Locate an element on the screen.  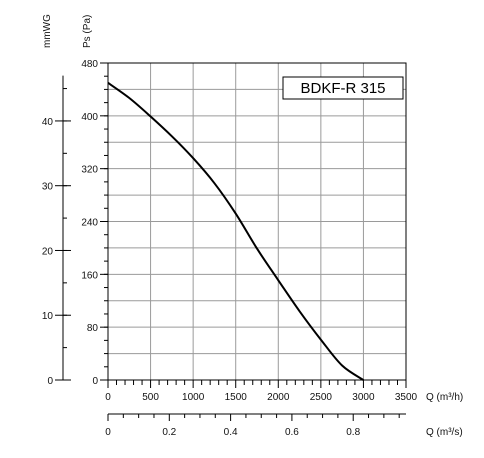
q-tick-label: 2000 is located at coordinates (278, 397).